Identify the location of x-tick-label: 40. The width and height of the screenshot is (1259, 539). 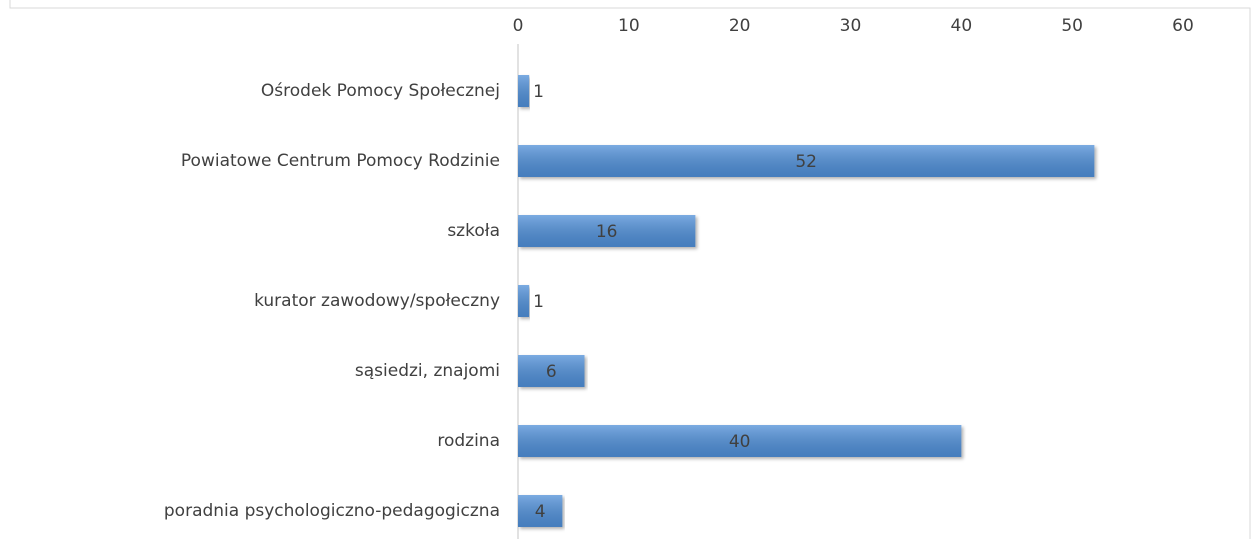
(962, 26).